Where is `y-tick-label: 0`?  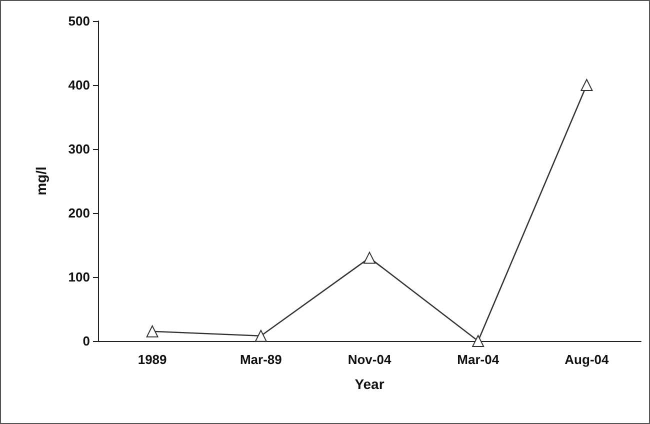 y-tick-label: 0 is located at coordinates (86, 341).